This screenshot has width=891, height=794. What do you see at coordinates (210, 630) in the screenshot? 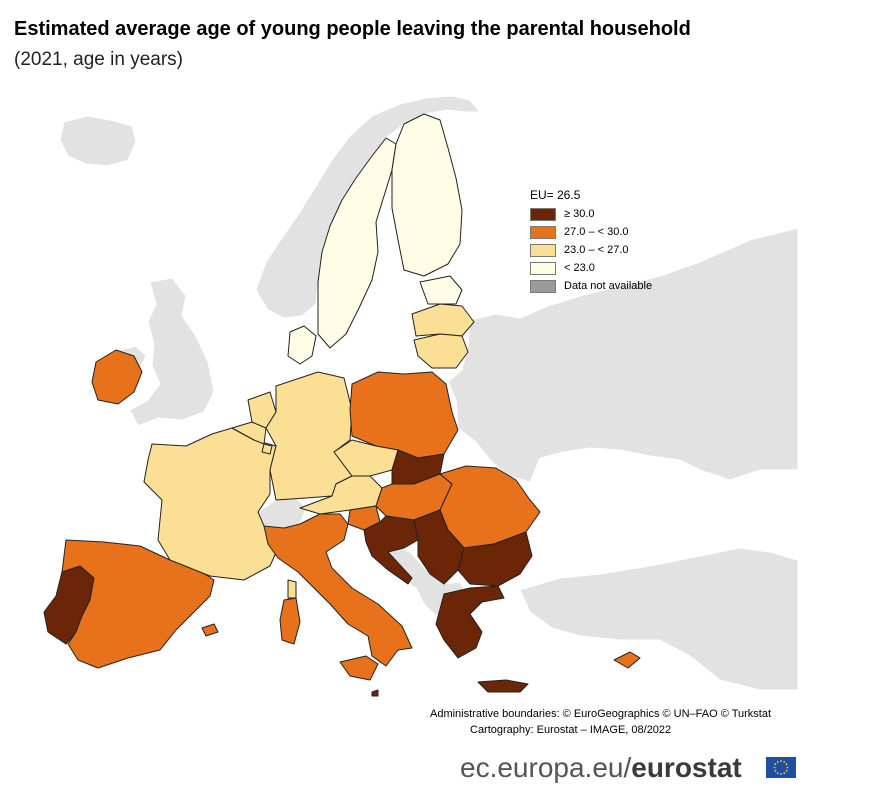
I see `region-balearic-islands` at bounding box center [210, 630].